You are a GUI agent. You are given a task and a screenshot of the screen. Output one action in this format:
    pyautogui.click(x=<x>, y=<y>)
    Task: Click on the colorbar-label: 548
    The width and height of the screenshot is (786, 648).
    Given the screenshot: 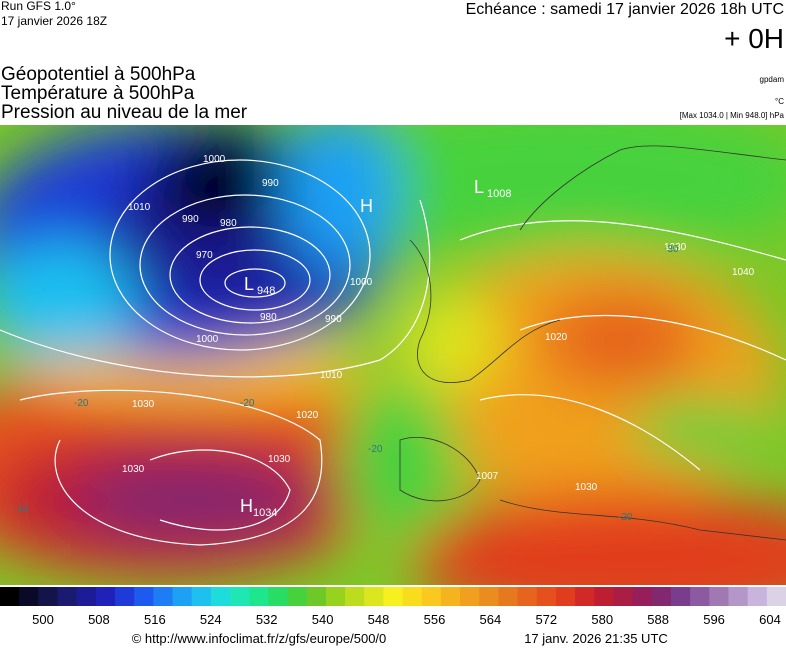 What is the action you would take?
    pyautogui.click(x=379, y=619)
    